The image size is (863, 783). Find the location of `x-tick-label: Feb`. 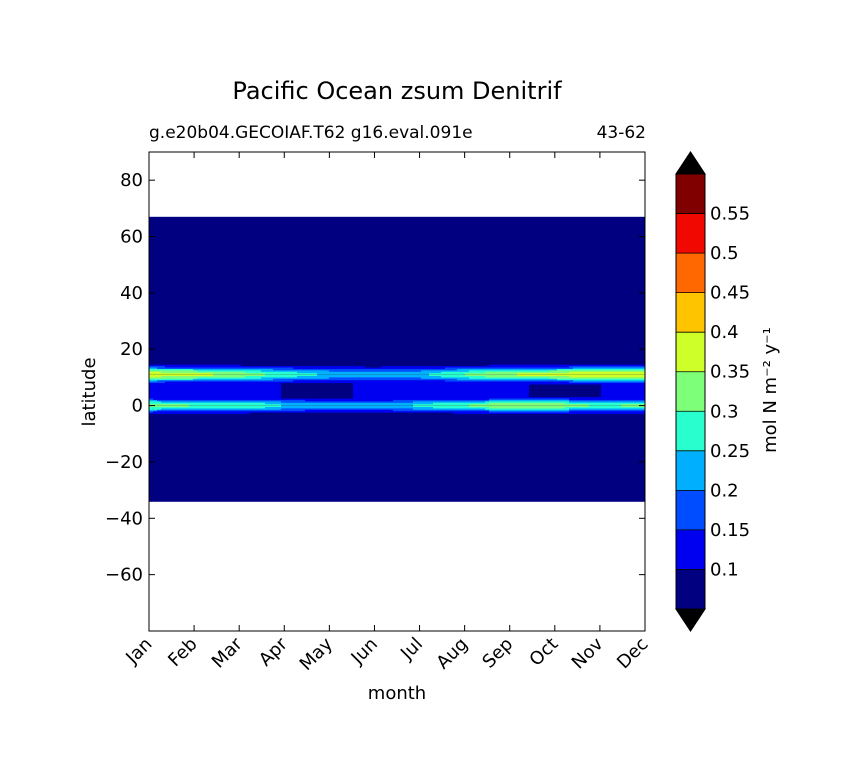

x-tick-label: Feb is located at coordinates (182, 652).